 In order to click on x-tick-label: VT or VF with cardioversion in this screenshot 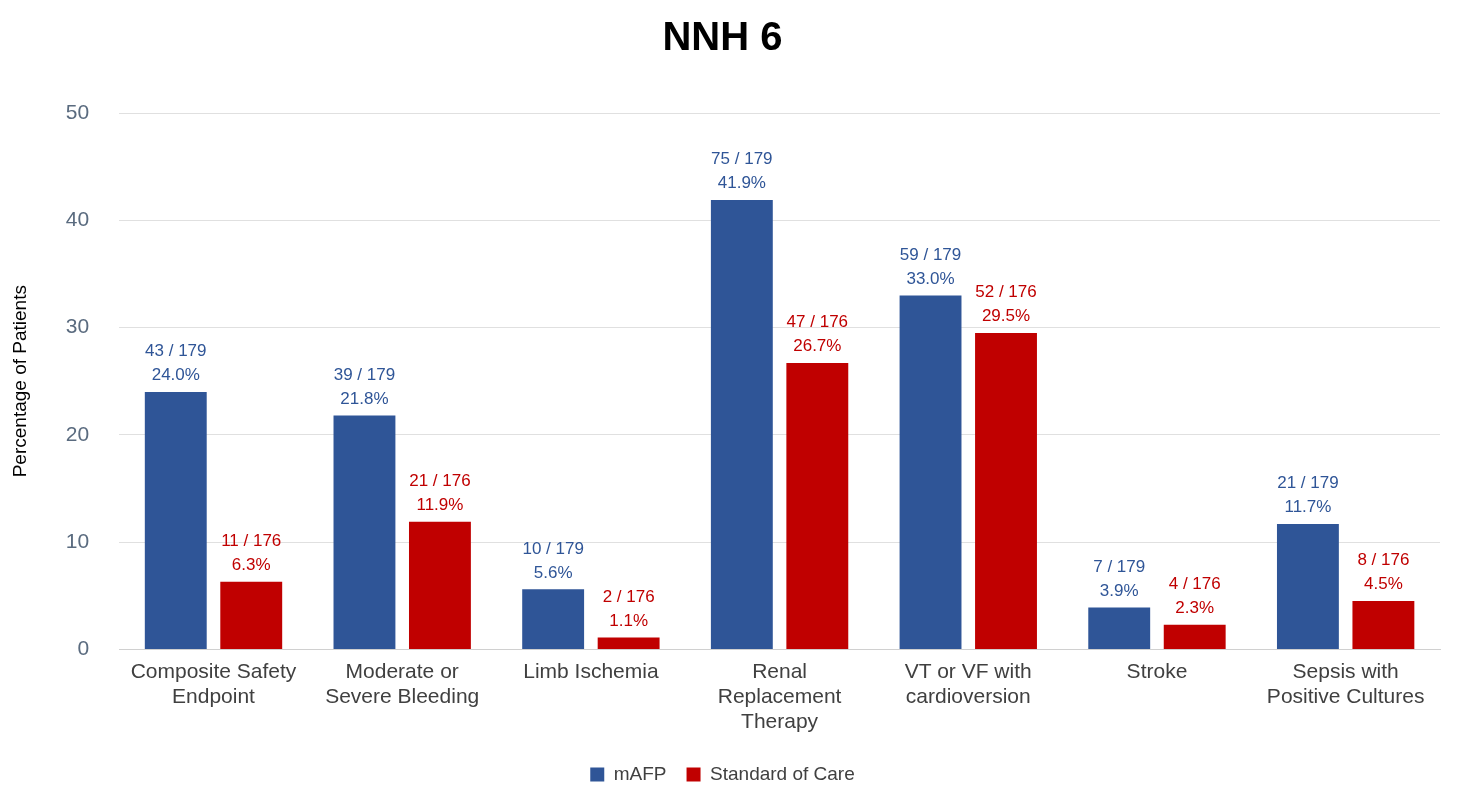, I will do `click(968, 682)`.